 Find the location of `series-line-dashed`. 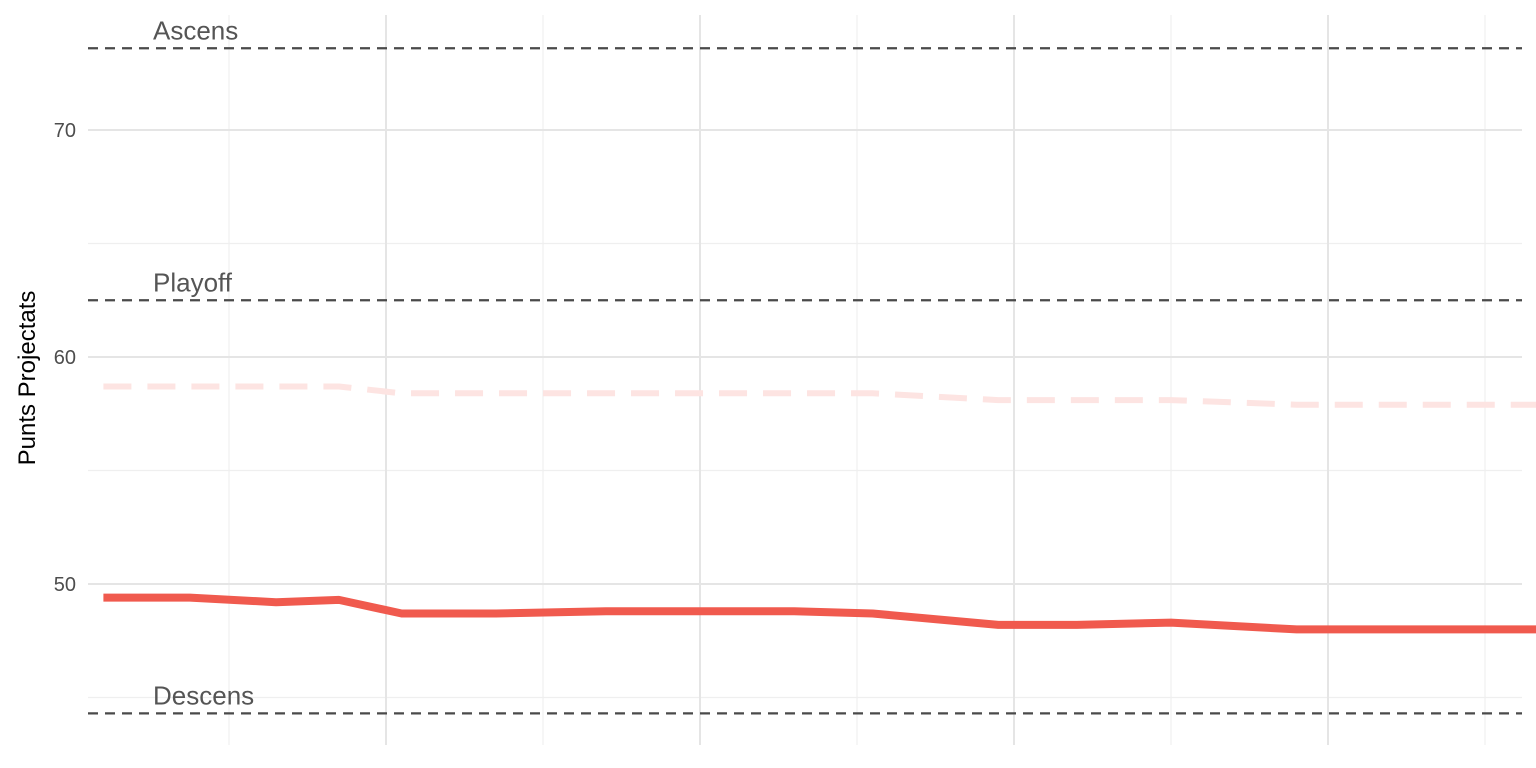

series-line-dashed is located at coordinates (819, 395).